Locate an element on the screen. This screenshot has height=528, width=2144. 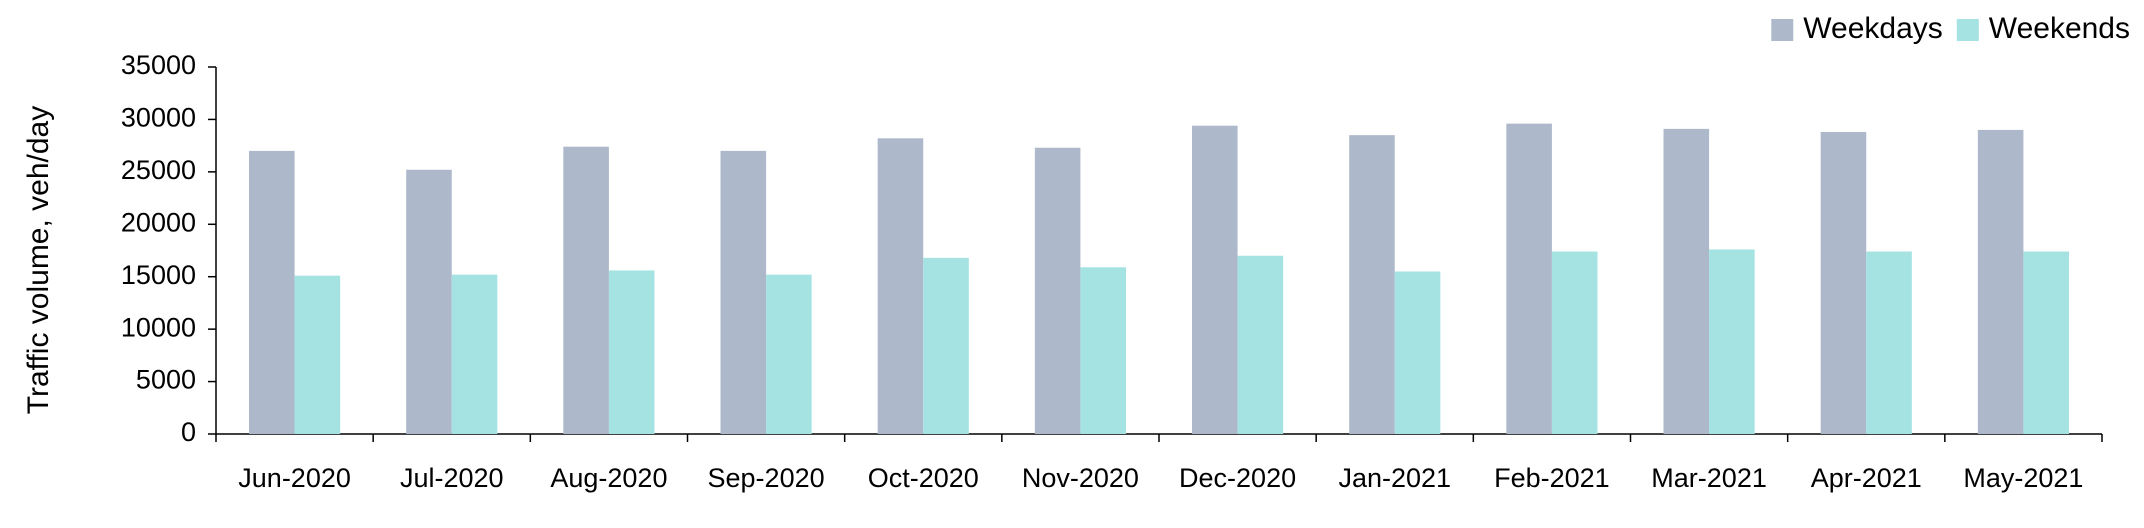
y-tick-label: 5000 is located at coordinates (166, 380).